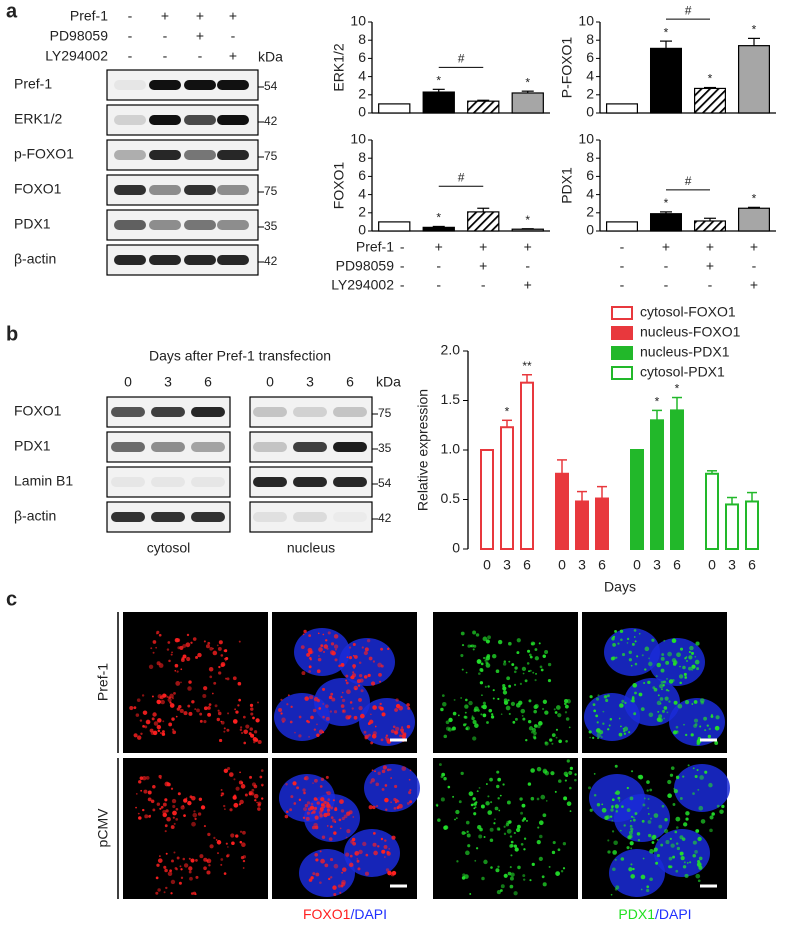  I want to click on kda-label: 75, so click(271, 156).